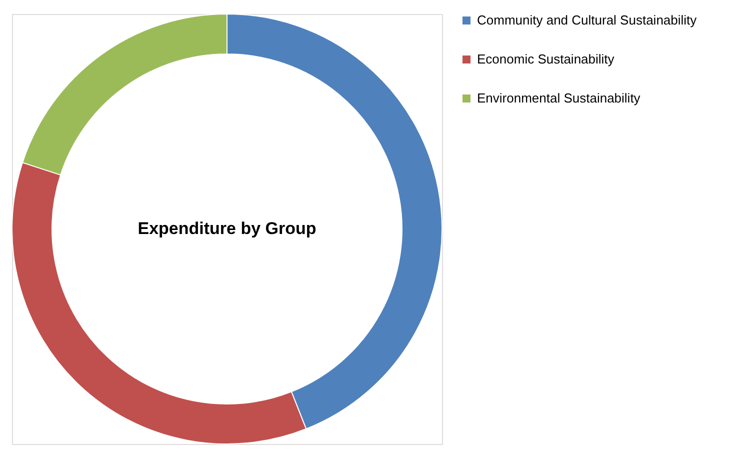 The width and height of the screenshot is (732, 461). What do you see at coordinates (546, 59) in the screenshot?
I see `legend-label: Economic Sustainability` at bounding box center [546, 59].